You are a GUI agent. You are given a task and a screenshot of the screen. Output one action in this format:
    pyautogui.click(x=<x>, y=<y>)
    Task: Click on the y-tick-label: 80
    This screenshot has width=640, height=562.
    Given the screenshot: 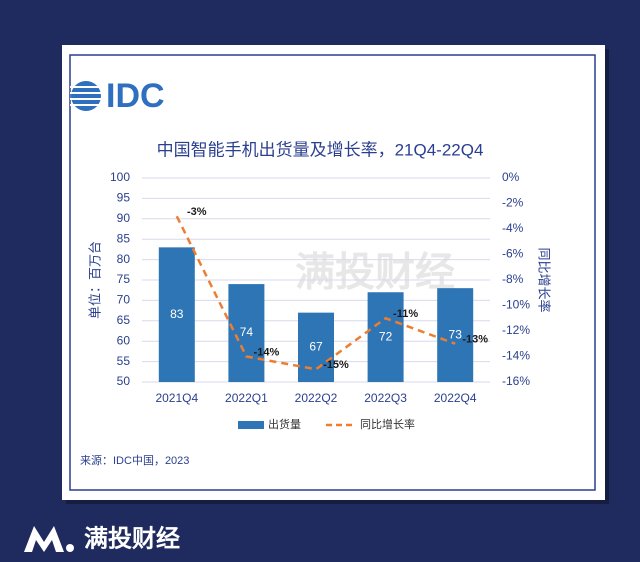 What is the action you would take?
    pyautogui.click(x=124, y=259)
    